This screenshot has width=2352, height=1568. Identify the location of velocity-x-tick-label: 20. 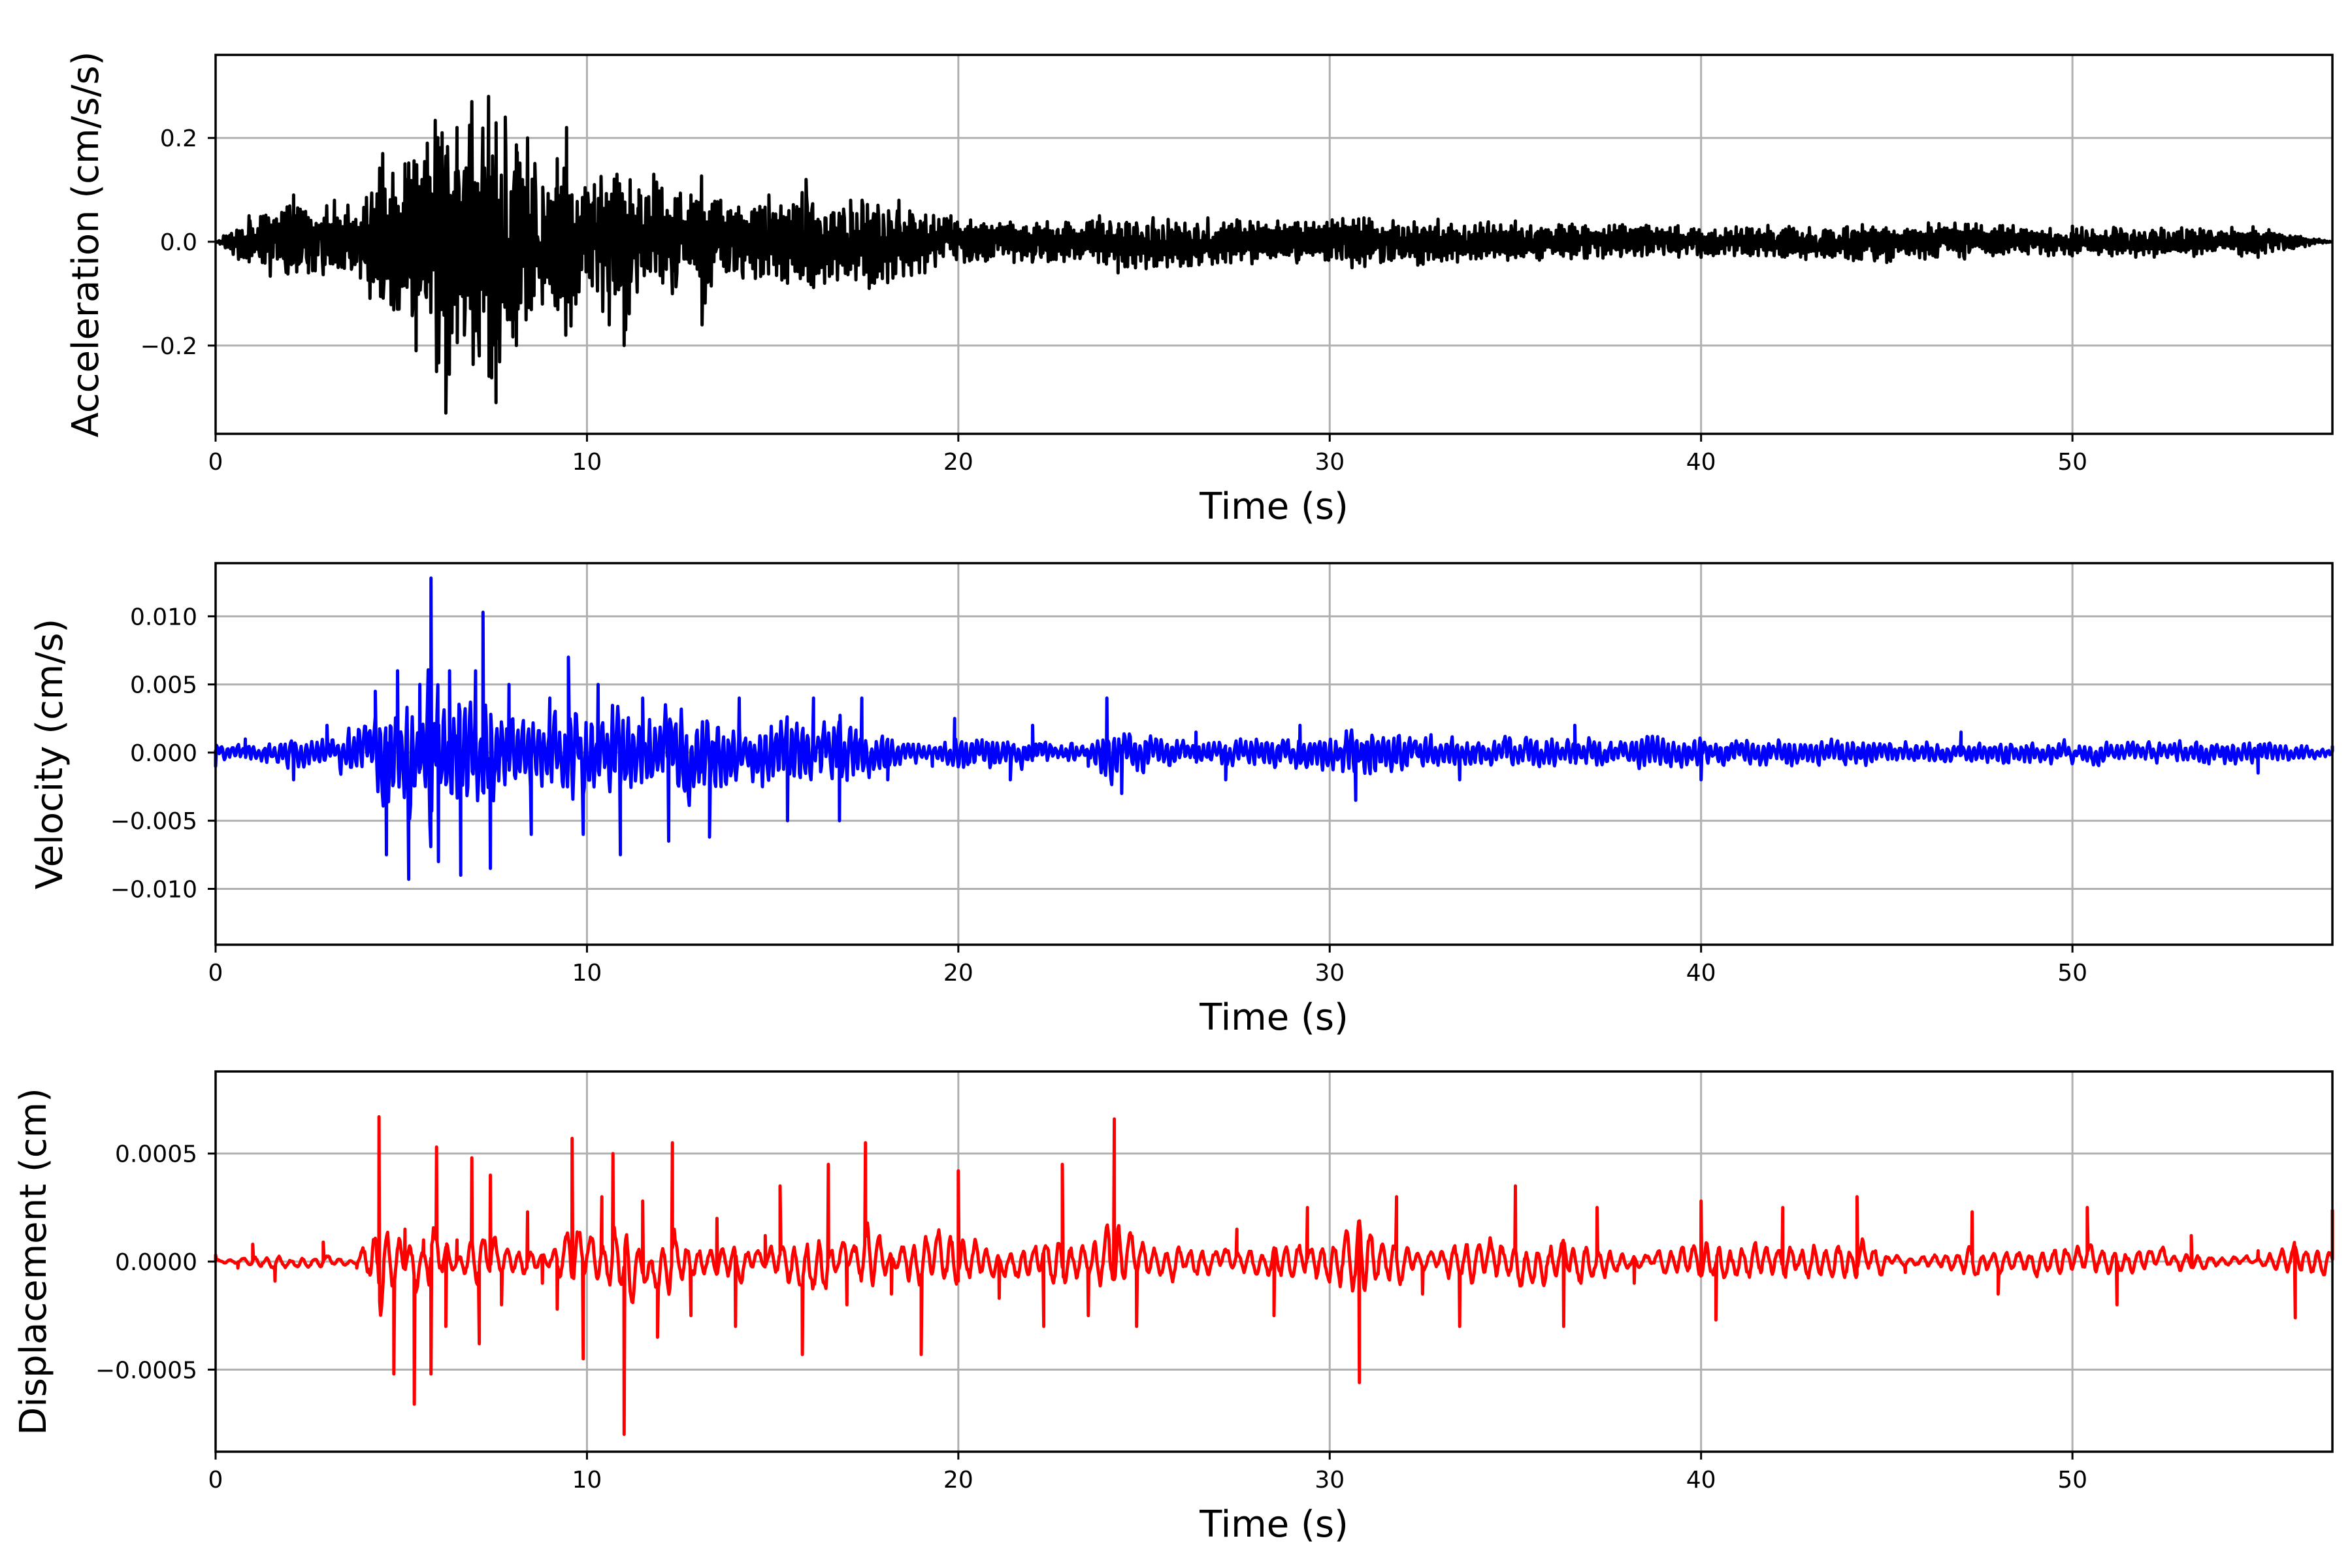
(958, 973).